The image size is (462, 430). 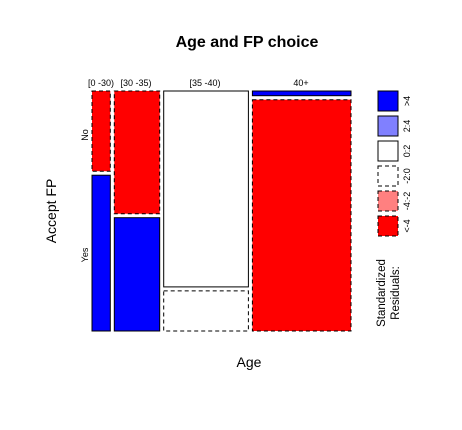 I want to click on row-label-yes: Yes, so click(x=85, y=254).